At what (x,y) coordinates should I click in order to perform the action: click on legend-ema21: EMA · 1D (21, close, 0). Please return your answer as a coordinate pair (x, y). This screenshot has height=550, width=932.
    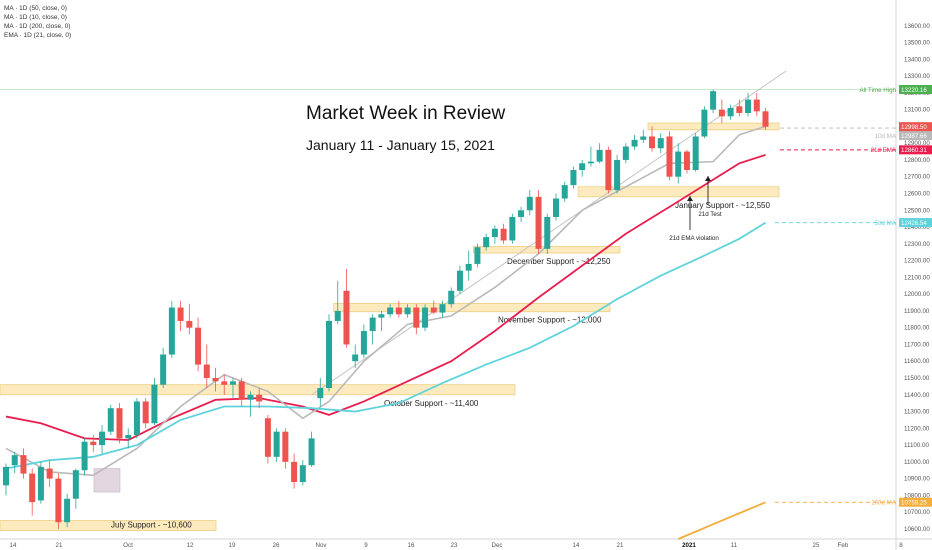
    Looking at the image, I should click on (38, 35).